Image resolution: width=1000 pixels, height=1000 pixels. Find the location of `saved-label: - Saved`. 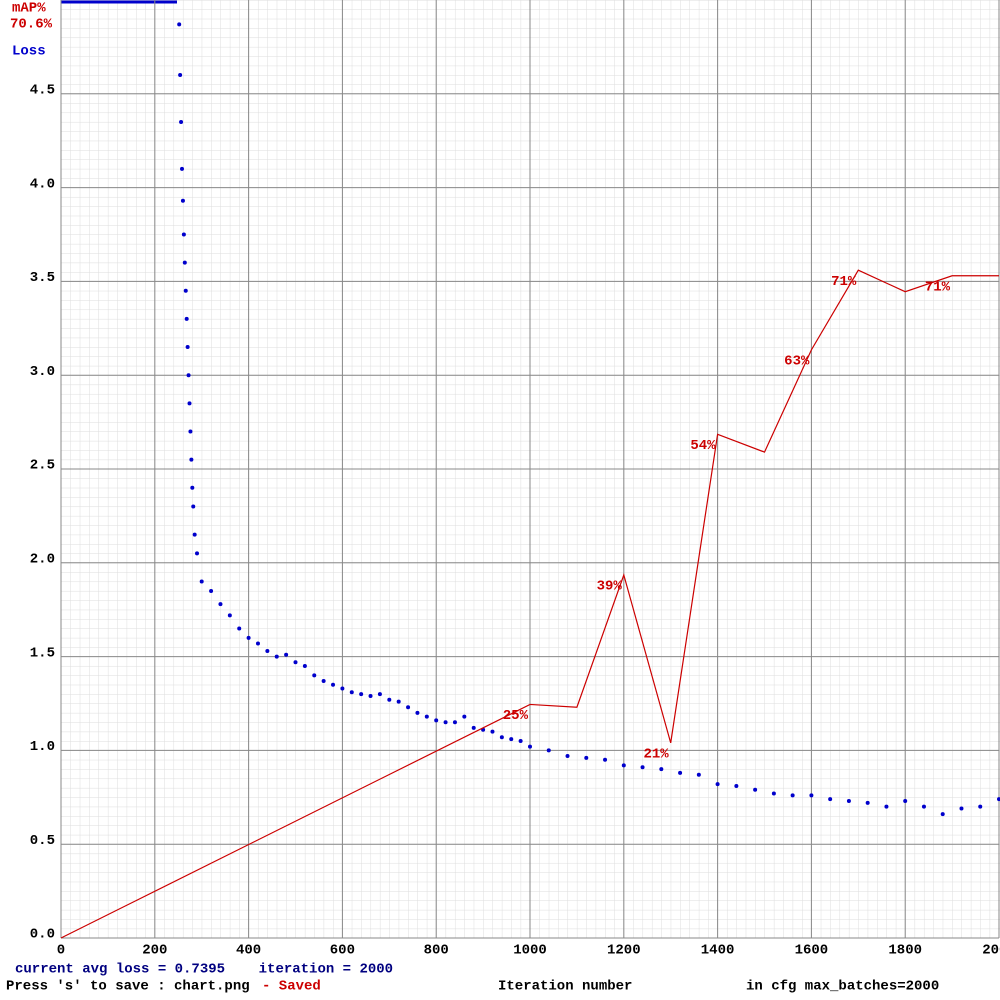

saved-label: - Saved is located at coordinates (291, 987).